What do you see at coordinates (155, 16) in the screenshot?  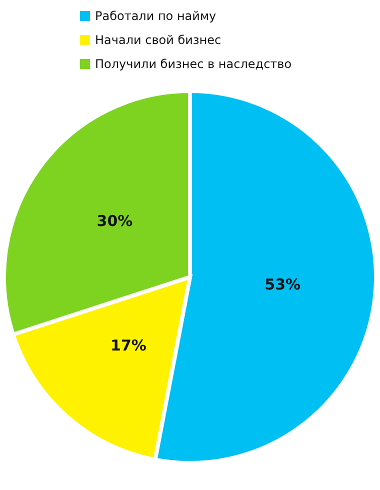 I see `legend-label: Работали по найму` at bounding box center [155, 16].